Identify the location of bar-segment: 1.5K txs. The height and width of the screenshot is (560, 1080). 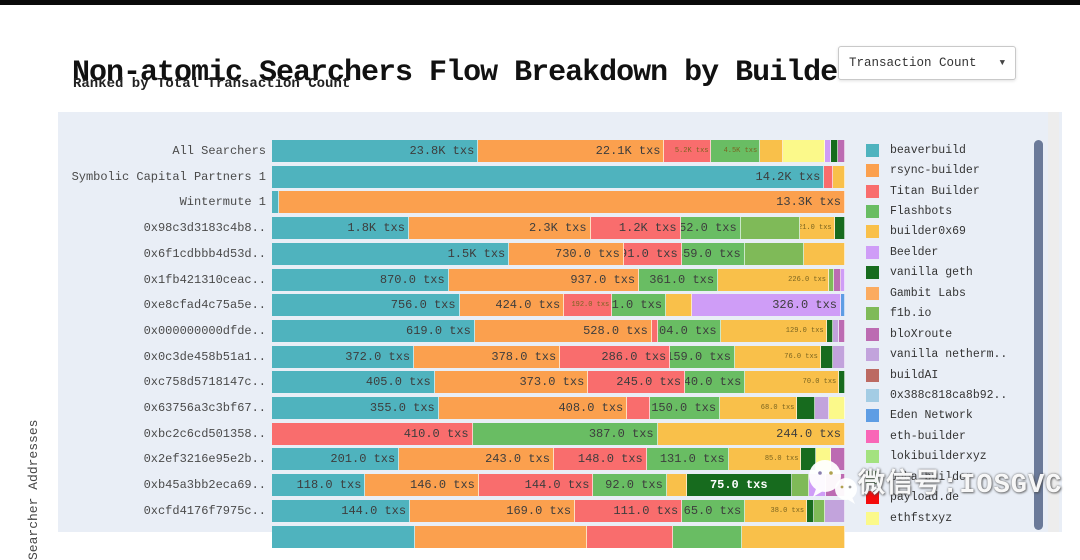
(391, 253).